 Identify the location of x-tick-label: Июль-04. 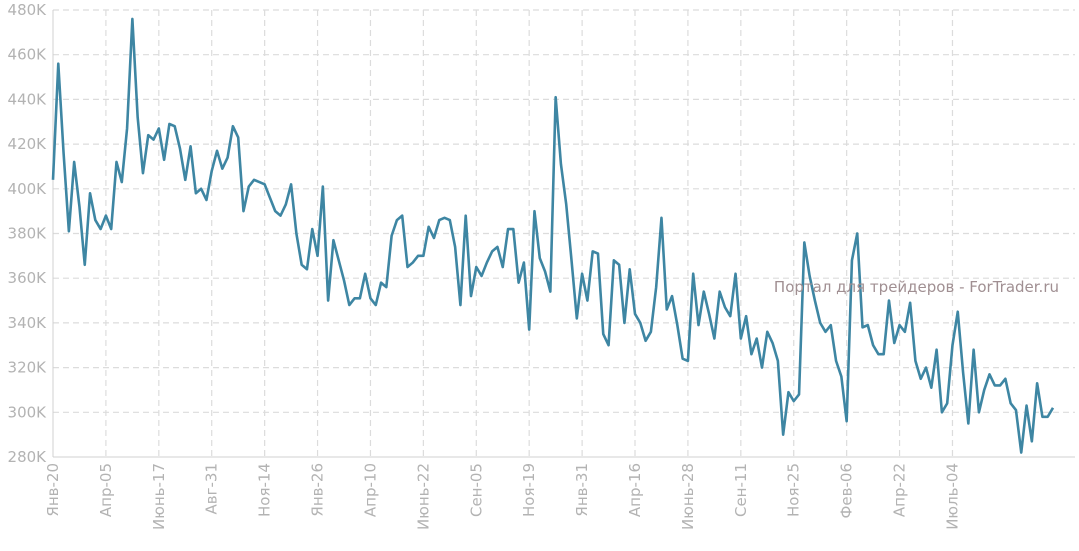
(952, 496).